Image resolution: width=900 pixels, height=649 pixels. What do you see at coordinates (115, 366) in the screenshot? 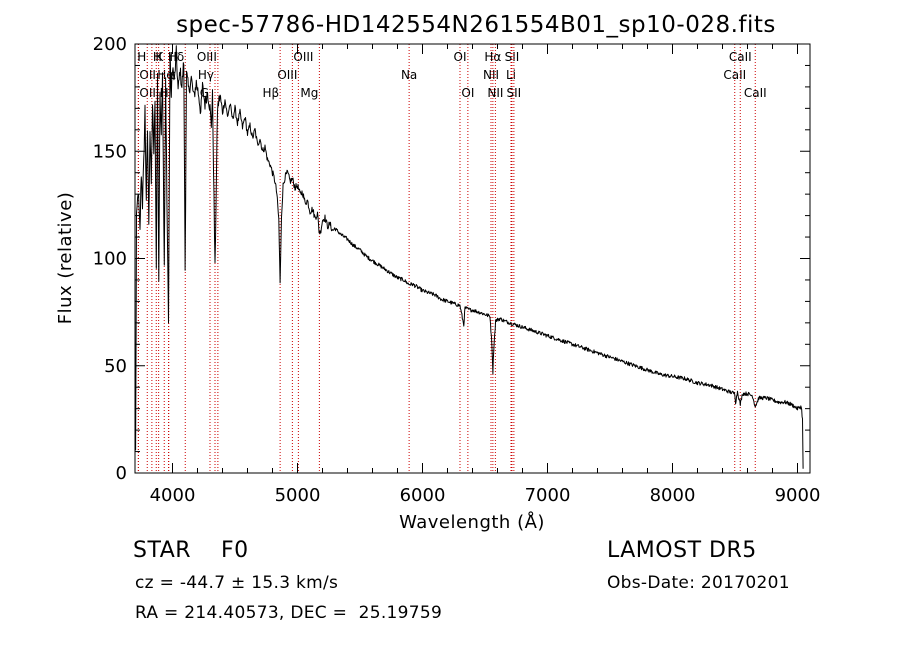
I see `y-tick-label: 50` at bounding box center [115, 366].